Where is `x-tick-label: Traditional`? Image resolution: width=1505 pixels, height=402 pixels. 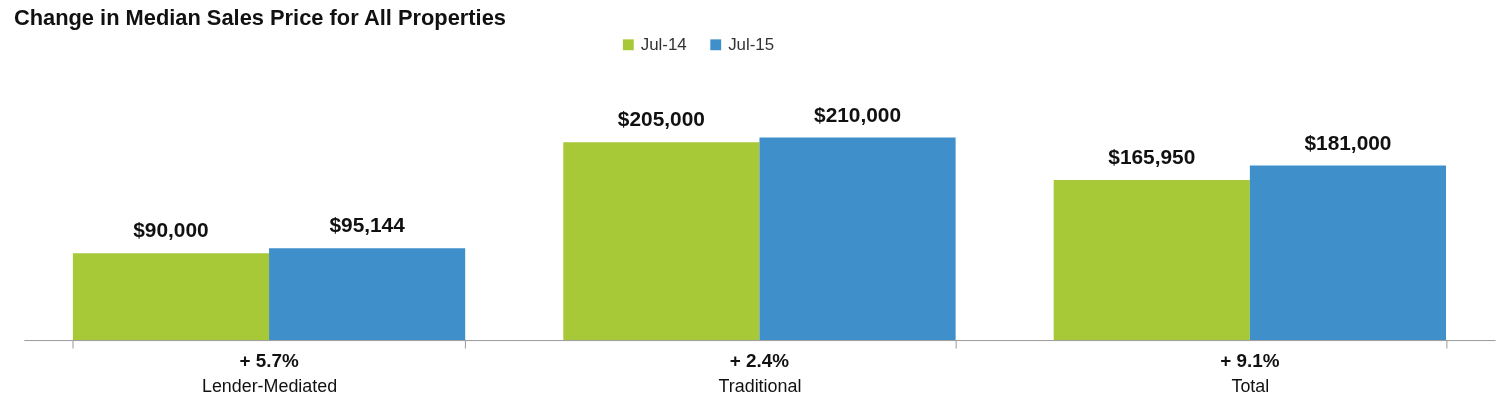 x-tick-label: Traditional is located at coordinates (760, 386).